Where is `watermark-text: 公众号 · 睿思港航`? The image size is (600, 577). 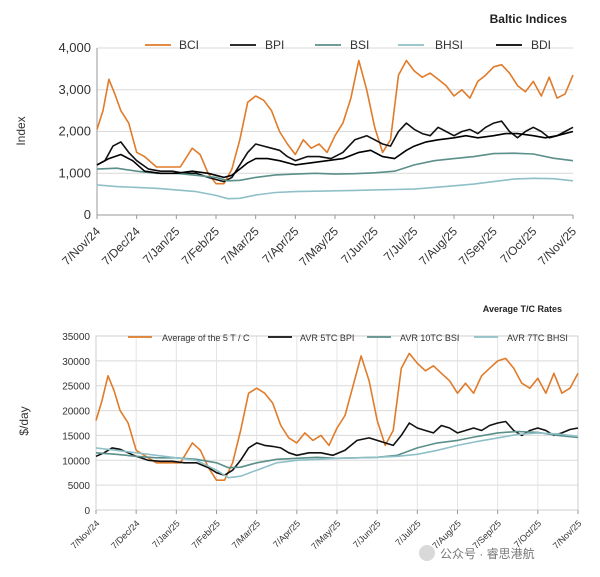
watermark-text: 公众号 · 睿思港航 is located at coordinates (487, 553).